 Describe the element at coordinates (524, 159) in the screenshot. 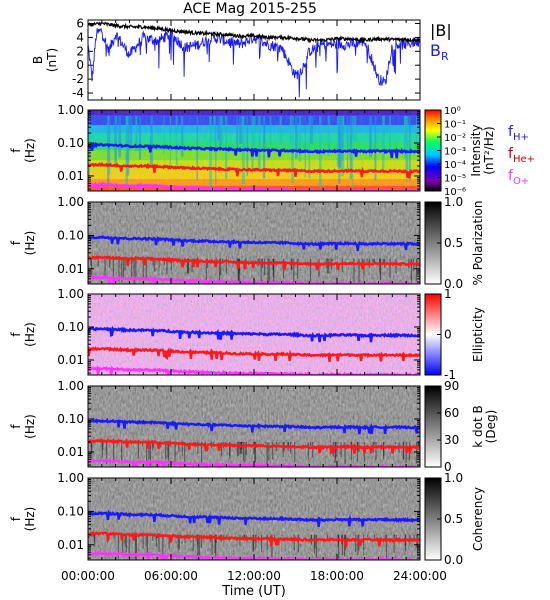

I see `legend-fhe-sub: He+` at that location.